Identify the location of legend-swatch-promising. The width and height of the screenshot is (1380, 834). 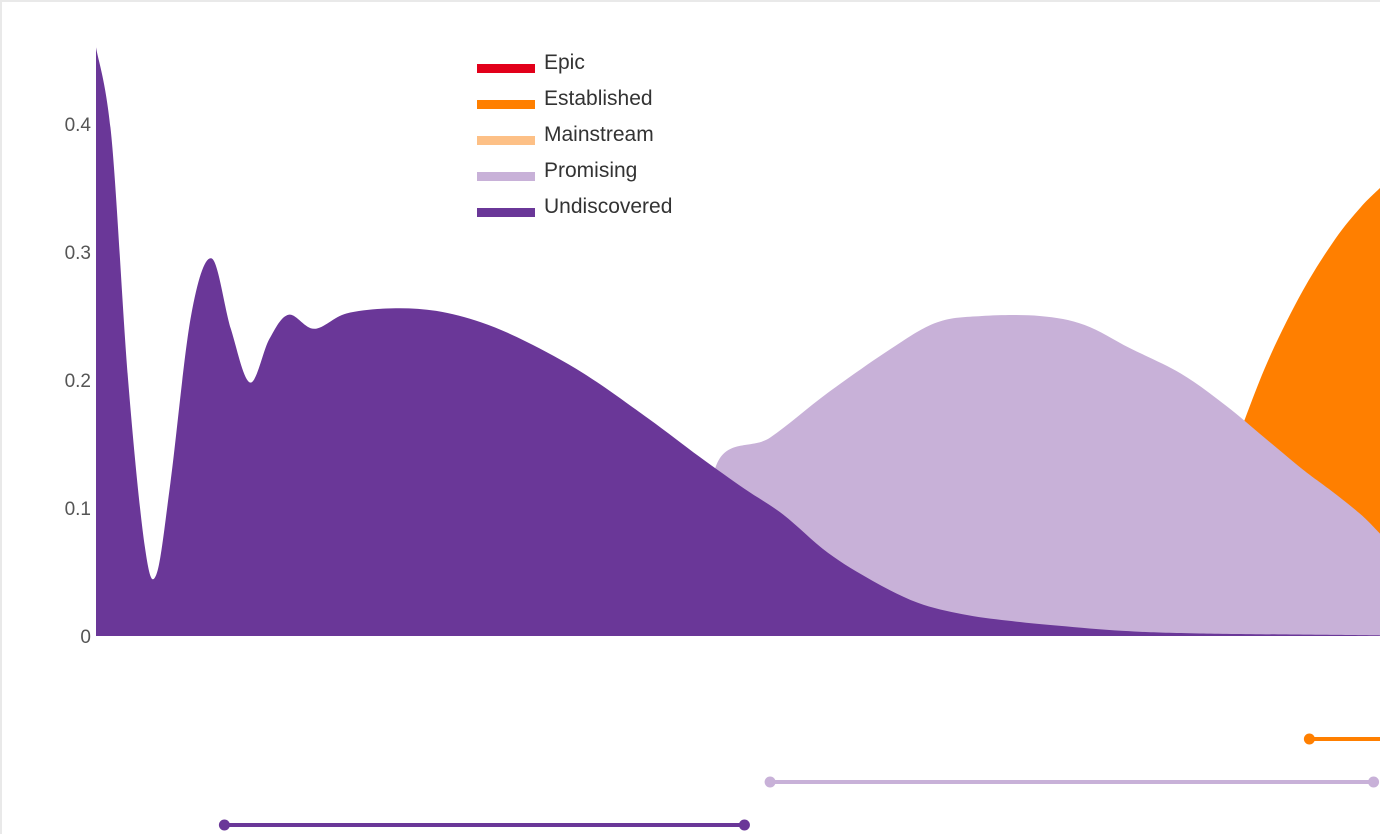
(506, 176).